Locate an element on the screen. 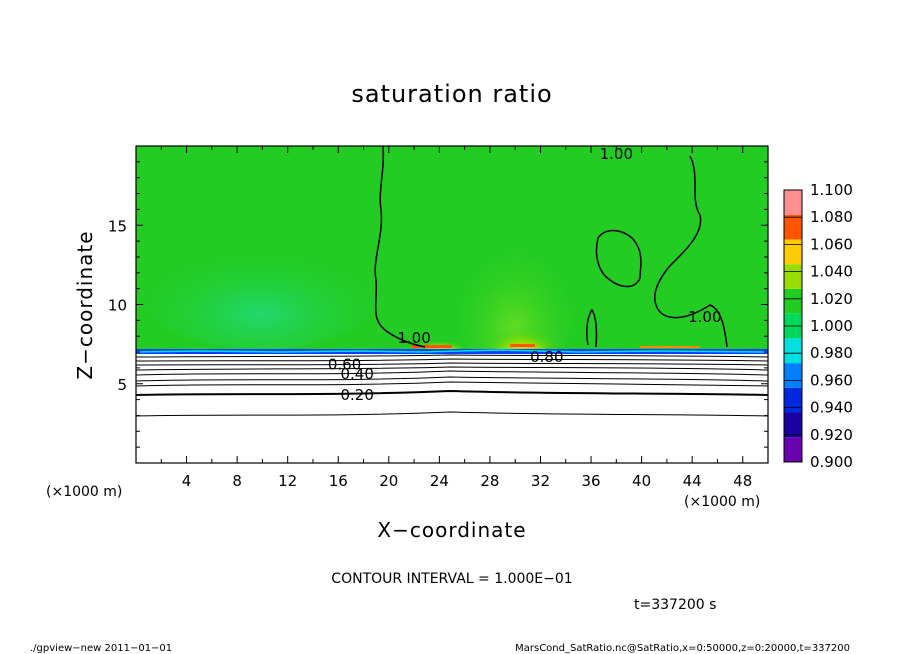  colorbar-label: 1.060 is located at coordinates (831, 244).